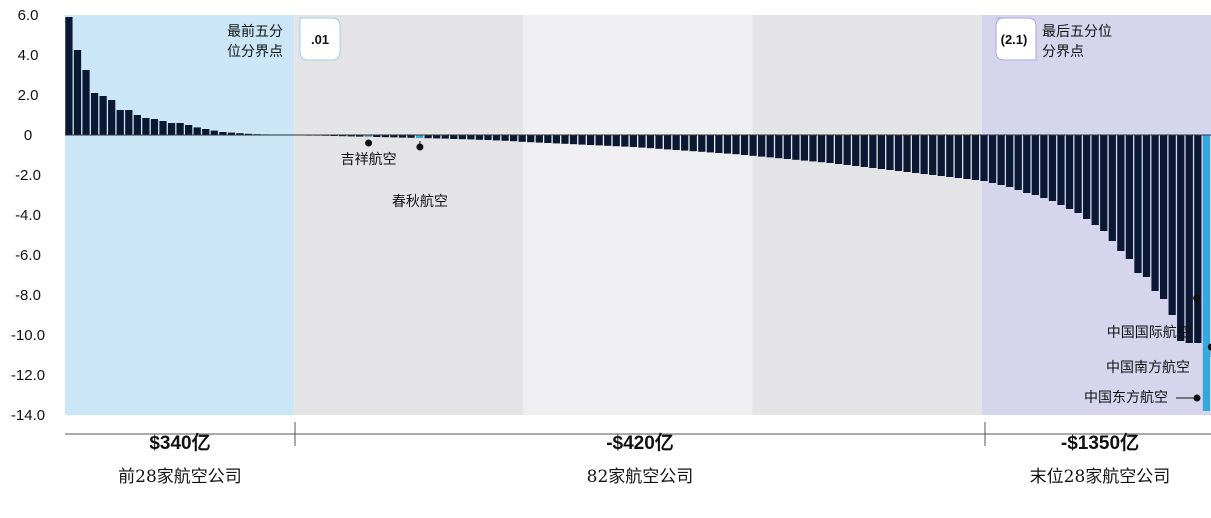  I want to click on bottom-quintile-label-line-1: 最后五分位, so click(1077, 32).